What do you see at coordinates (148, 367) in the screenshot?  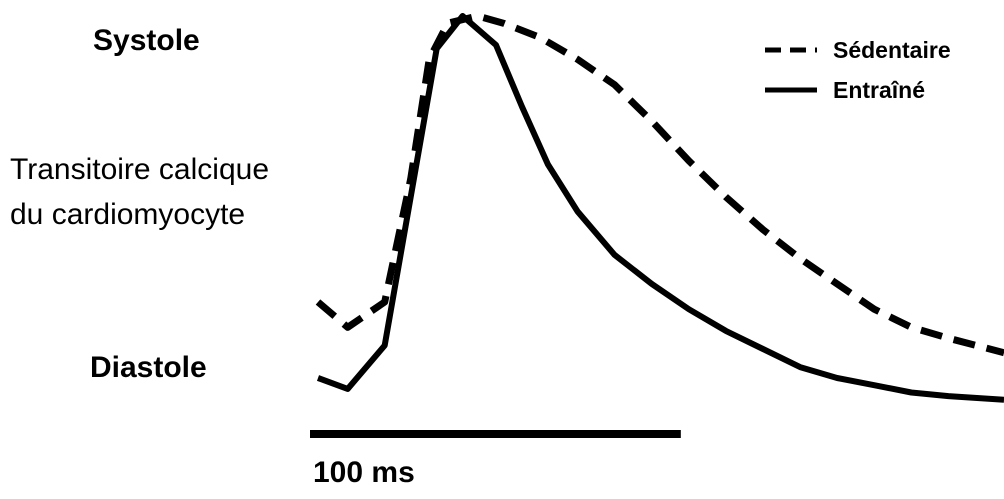 I see `diastole-label: Diastole` at bounding box center [148, 367].